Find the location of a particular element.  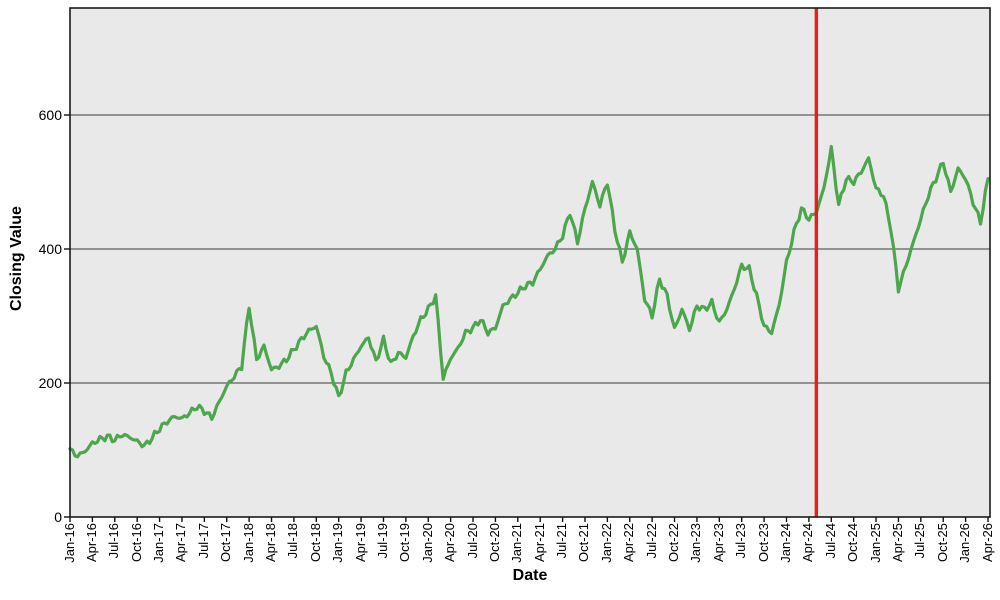

x-tick-label: Oct-23 is located at coordinates (763, 543).